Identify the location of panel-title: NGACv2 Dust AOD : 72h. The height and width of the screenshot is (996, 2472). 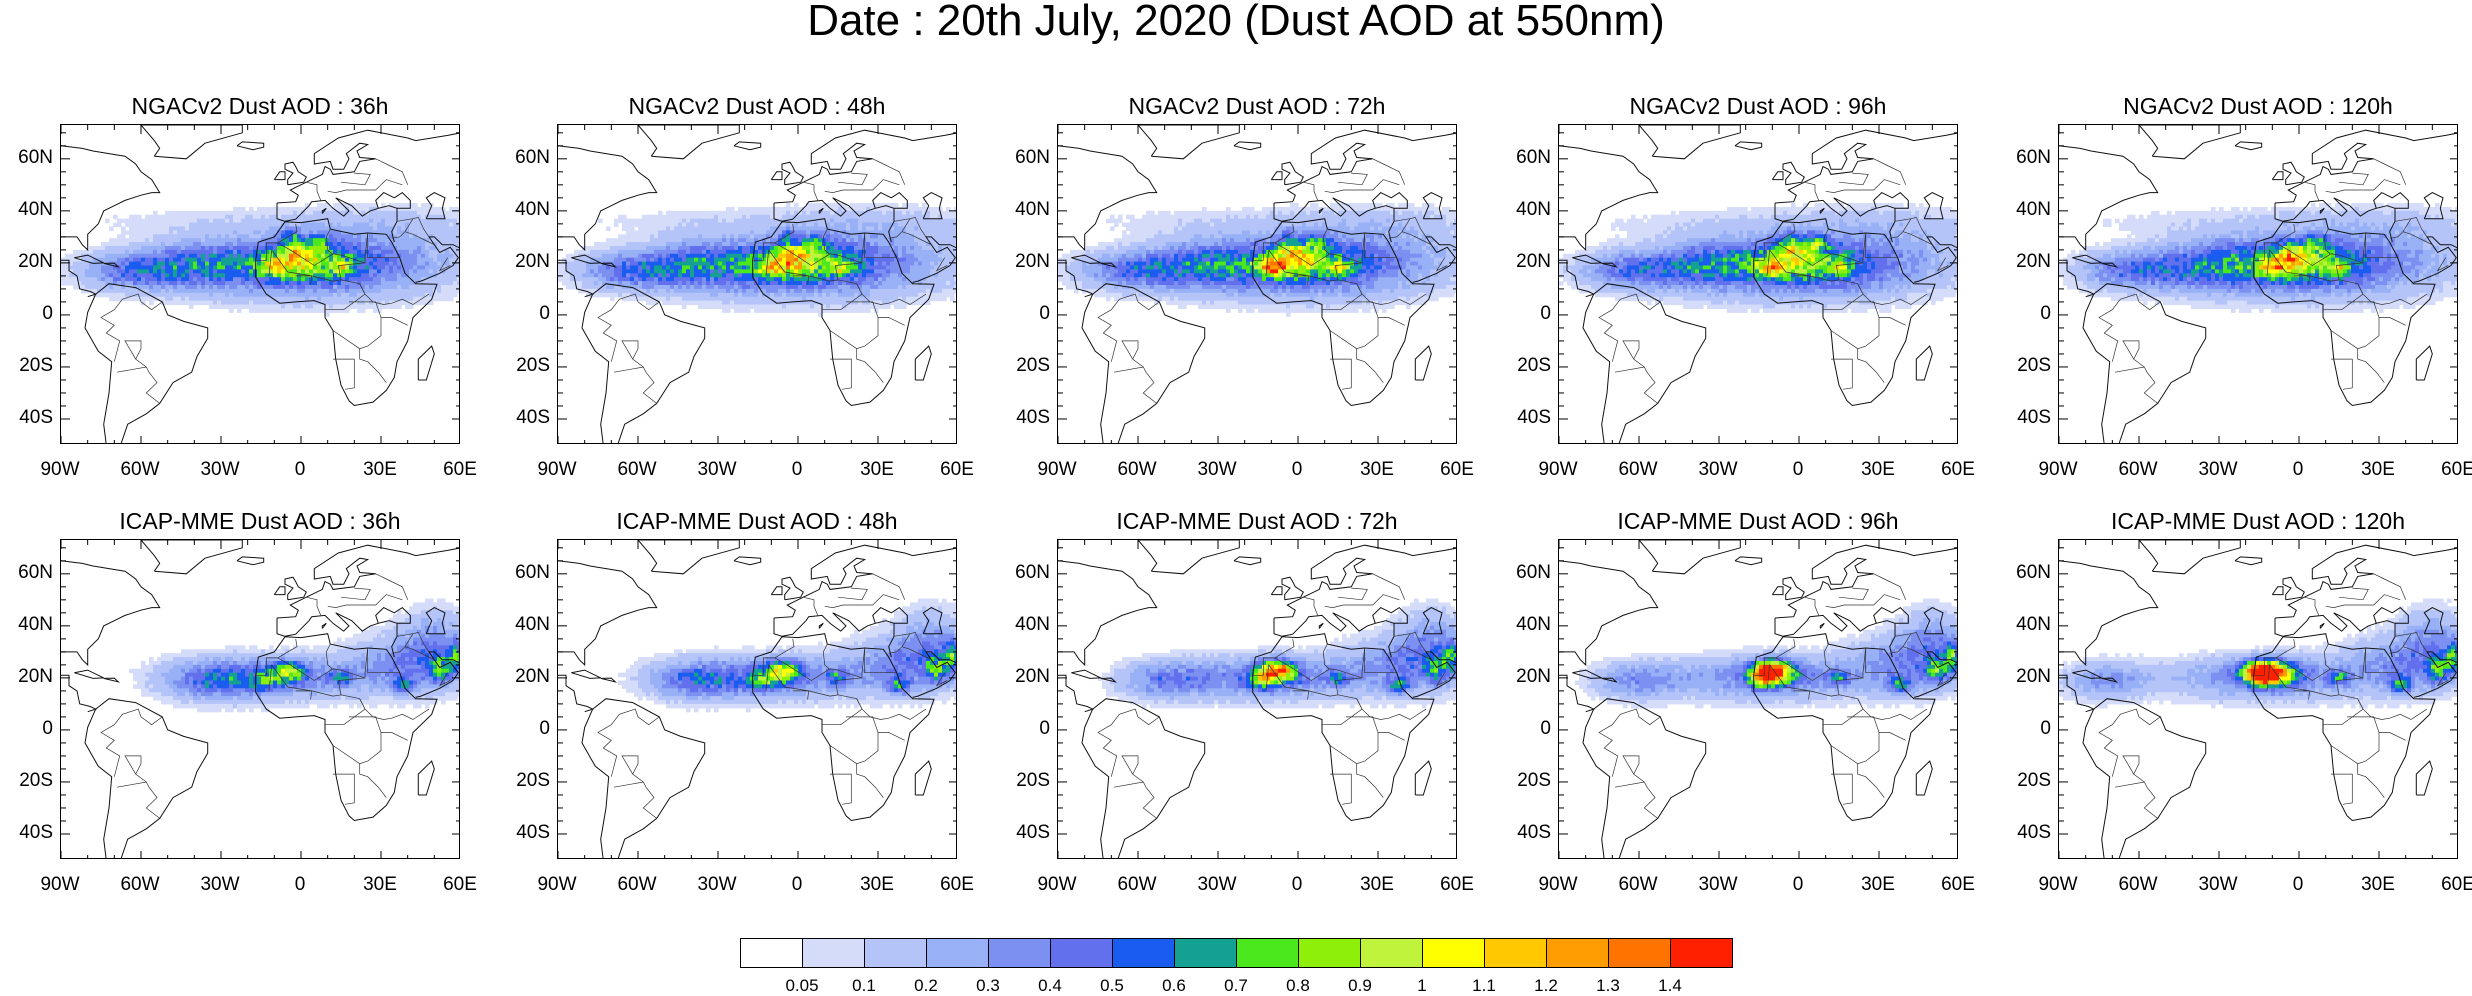
(1257, 106).